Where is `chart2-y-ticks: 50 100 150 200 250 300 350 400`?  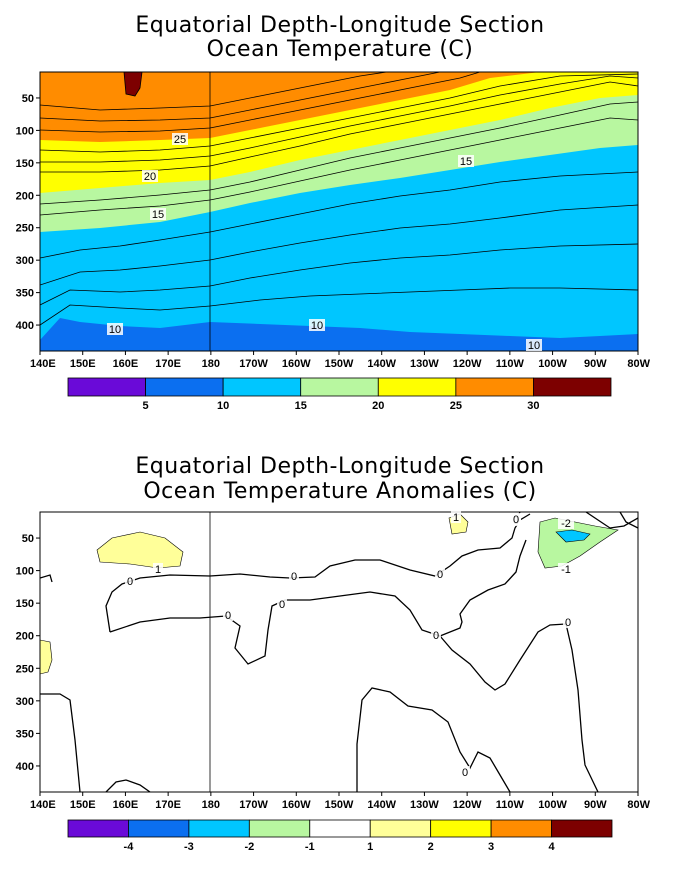
chart2-y-ticks: 50 100 150 200 250 300 350 400 is located at coordinates (28, 653).